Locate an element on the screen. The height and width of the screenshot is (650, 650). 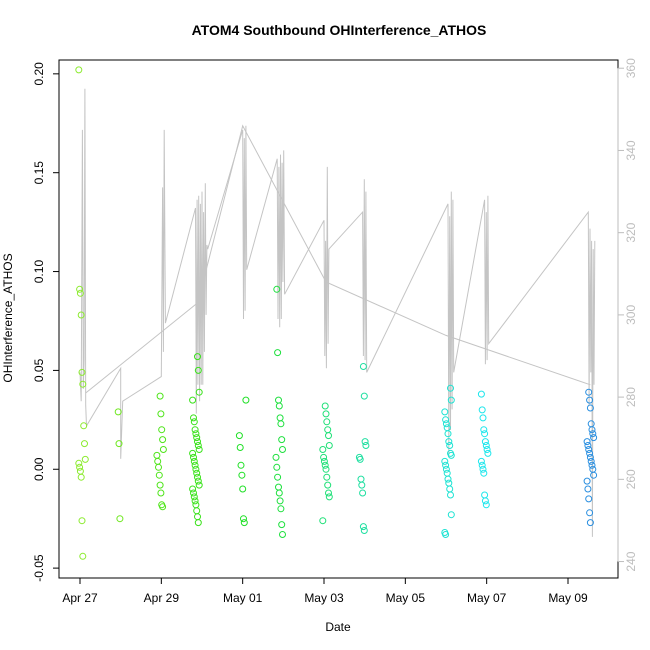
x-tick-label: May 03 is located at coordinates (324, 598).